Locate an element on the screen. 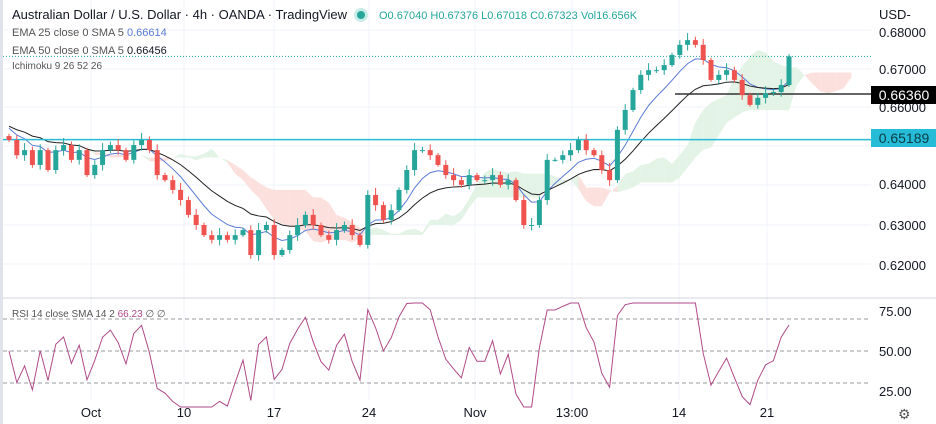  price-tick: 0.62000 is located at coordinates (902, 265).